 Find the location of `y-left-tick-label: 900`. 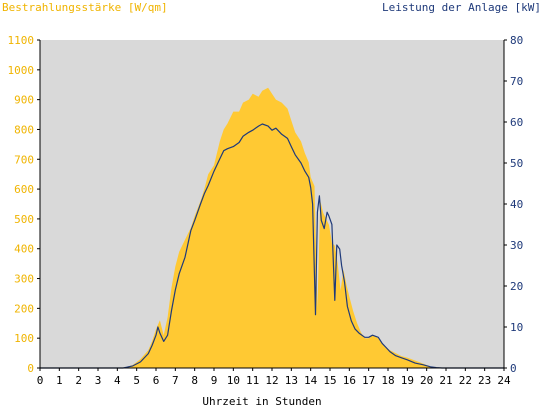

y-left-tick-label: 900 is located at coordinates (24, 100).